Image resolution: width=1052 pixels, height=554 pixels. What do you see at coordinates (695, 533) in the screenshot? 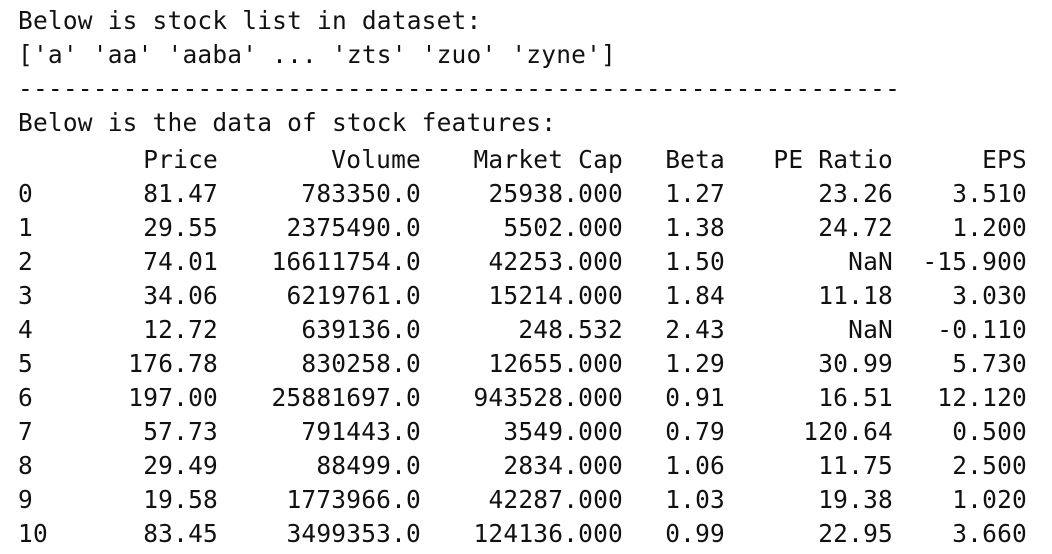
I see `beta-cell: 0.99` at bounding box center [695, 533].